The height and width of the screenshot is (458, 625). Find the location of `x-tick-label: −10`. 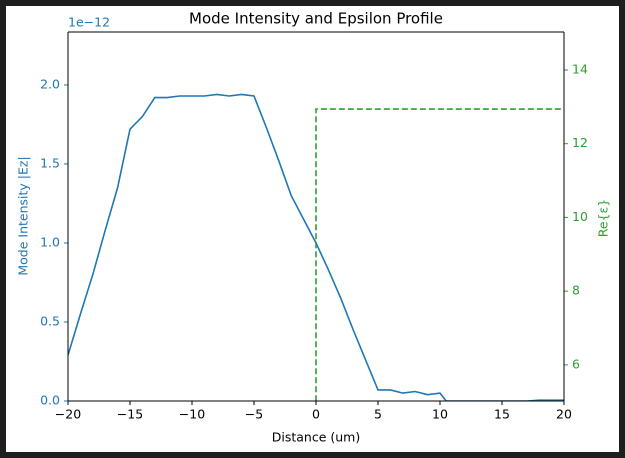

x-tick-label: −10 is located at coordinates (192, 414).